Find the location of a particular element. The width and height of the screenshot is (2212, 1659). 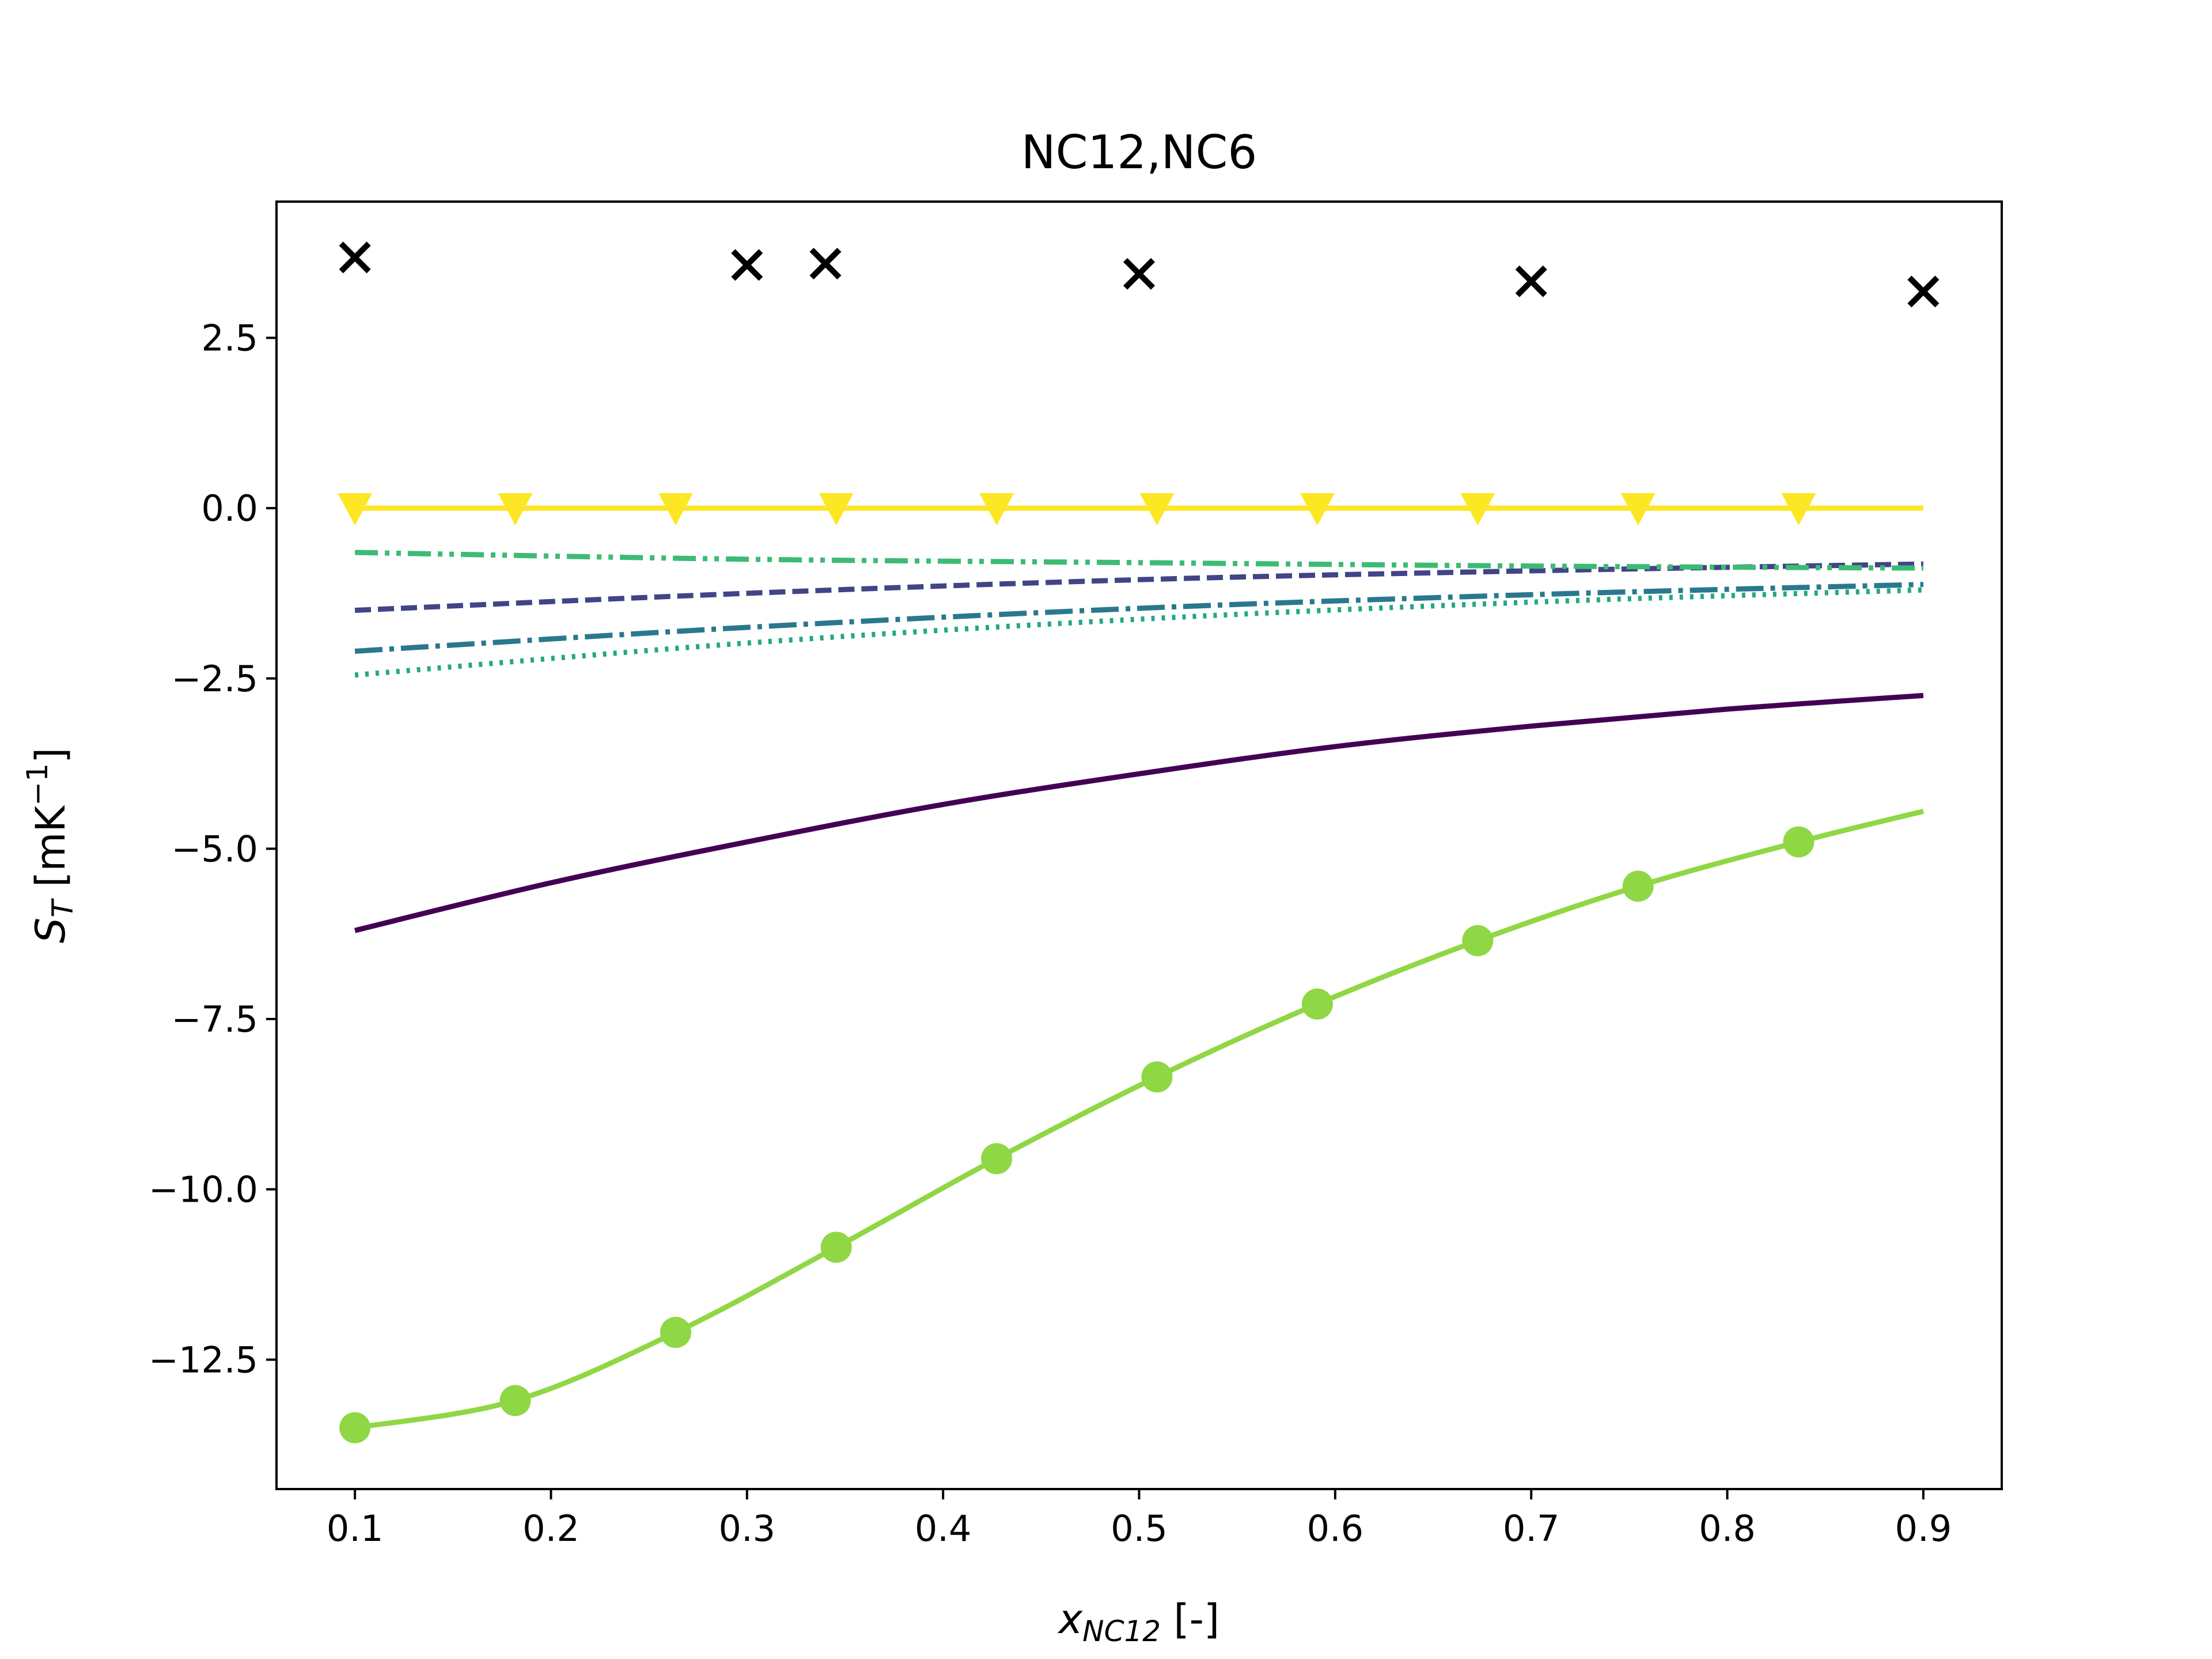

series-5-line is located at coordinates (1139, 560).